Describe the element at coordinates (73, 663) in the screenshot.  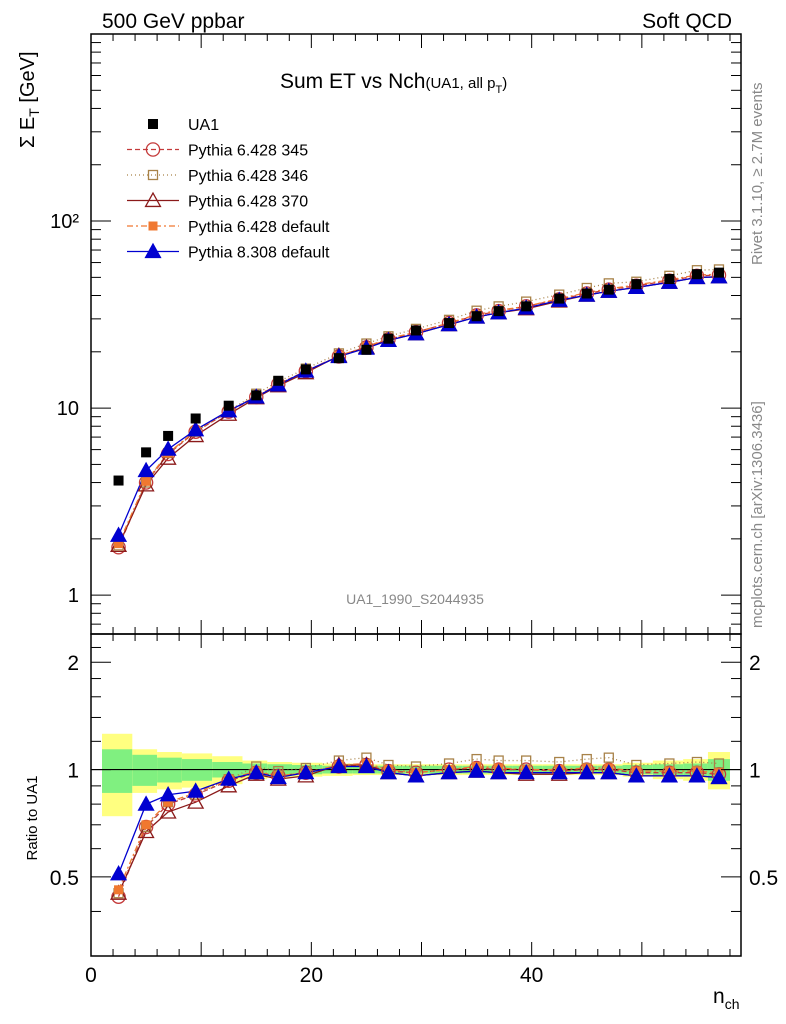
I see `ratio-y-tick-label-left: 2` at that location.